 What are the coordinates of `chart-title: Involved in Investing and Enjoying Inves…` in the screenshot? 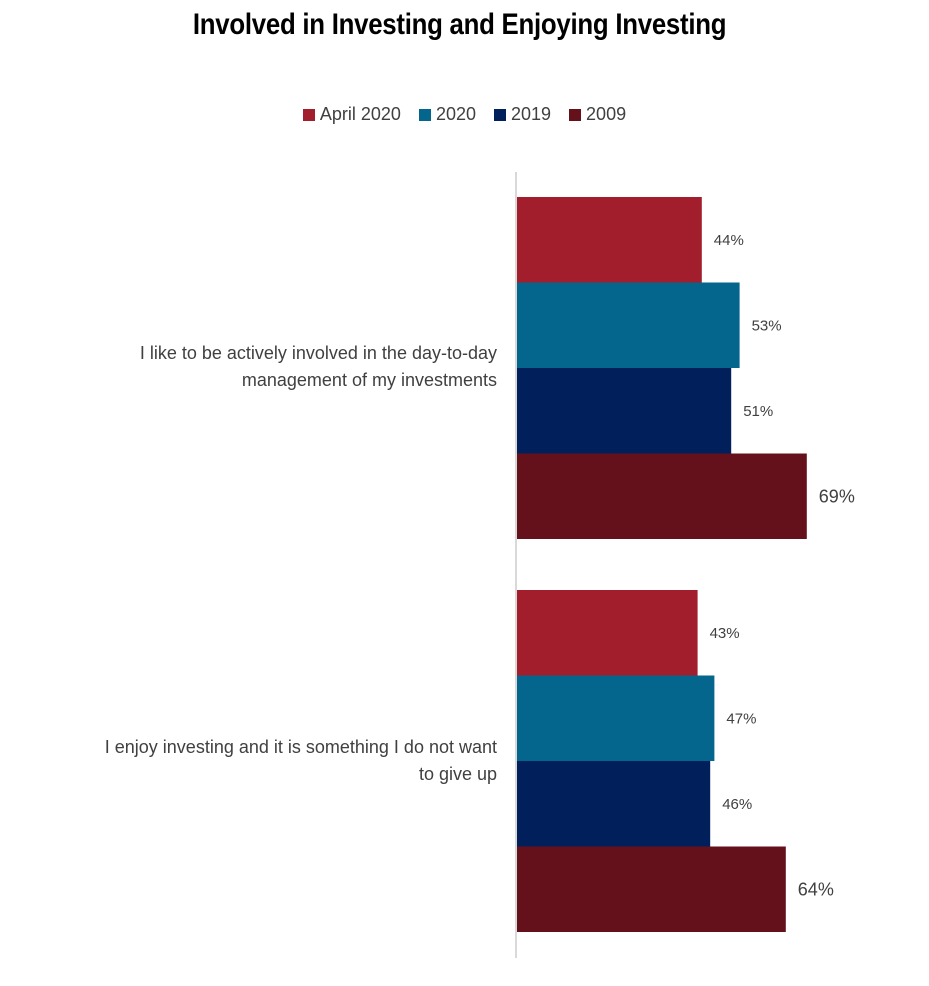 It's located at (459, 24).